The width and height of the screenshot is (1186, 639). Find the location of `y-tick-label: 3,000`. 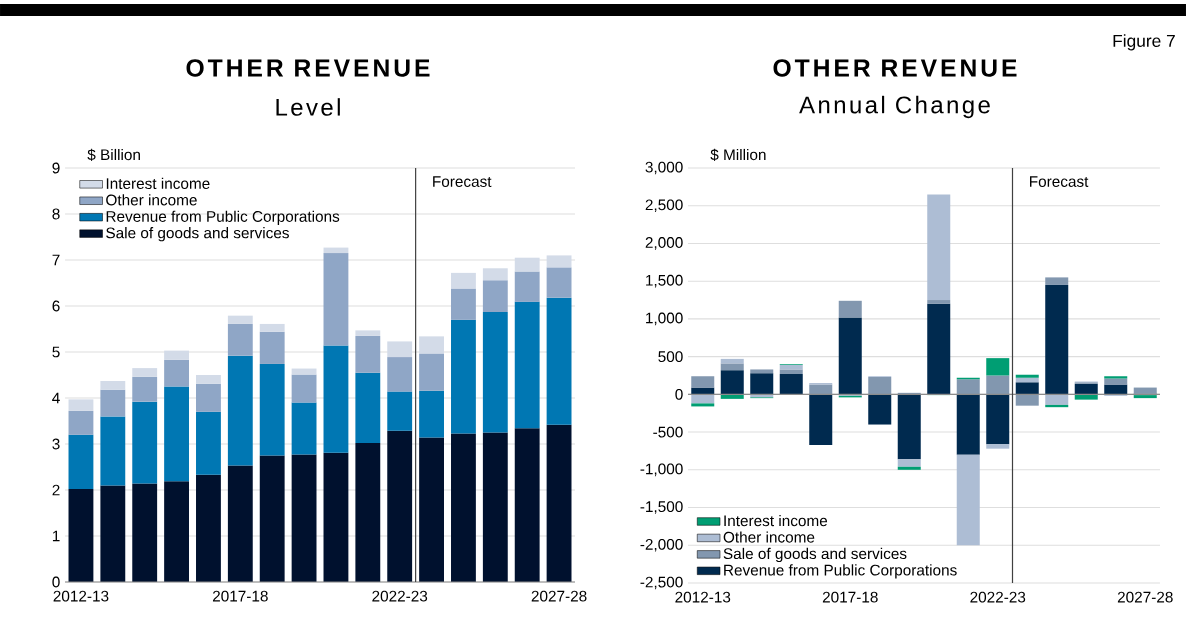

y-tick-label: 3,000 is located at coordinates (664, 168).